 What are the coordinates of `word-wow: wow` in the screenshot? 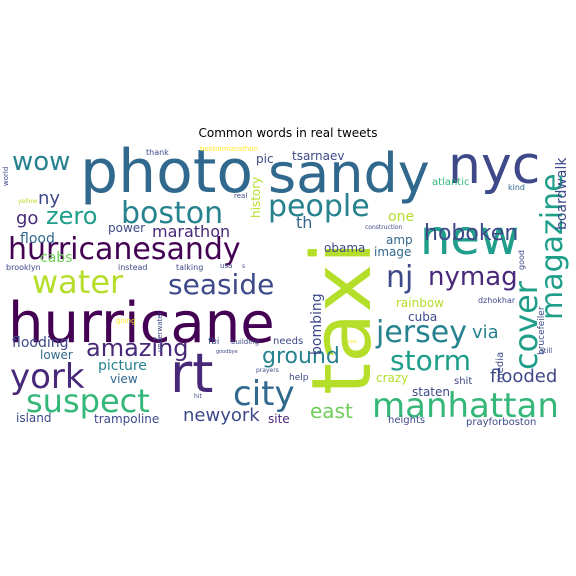 It's located at (41, 162).